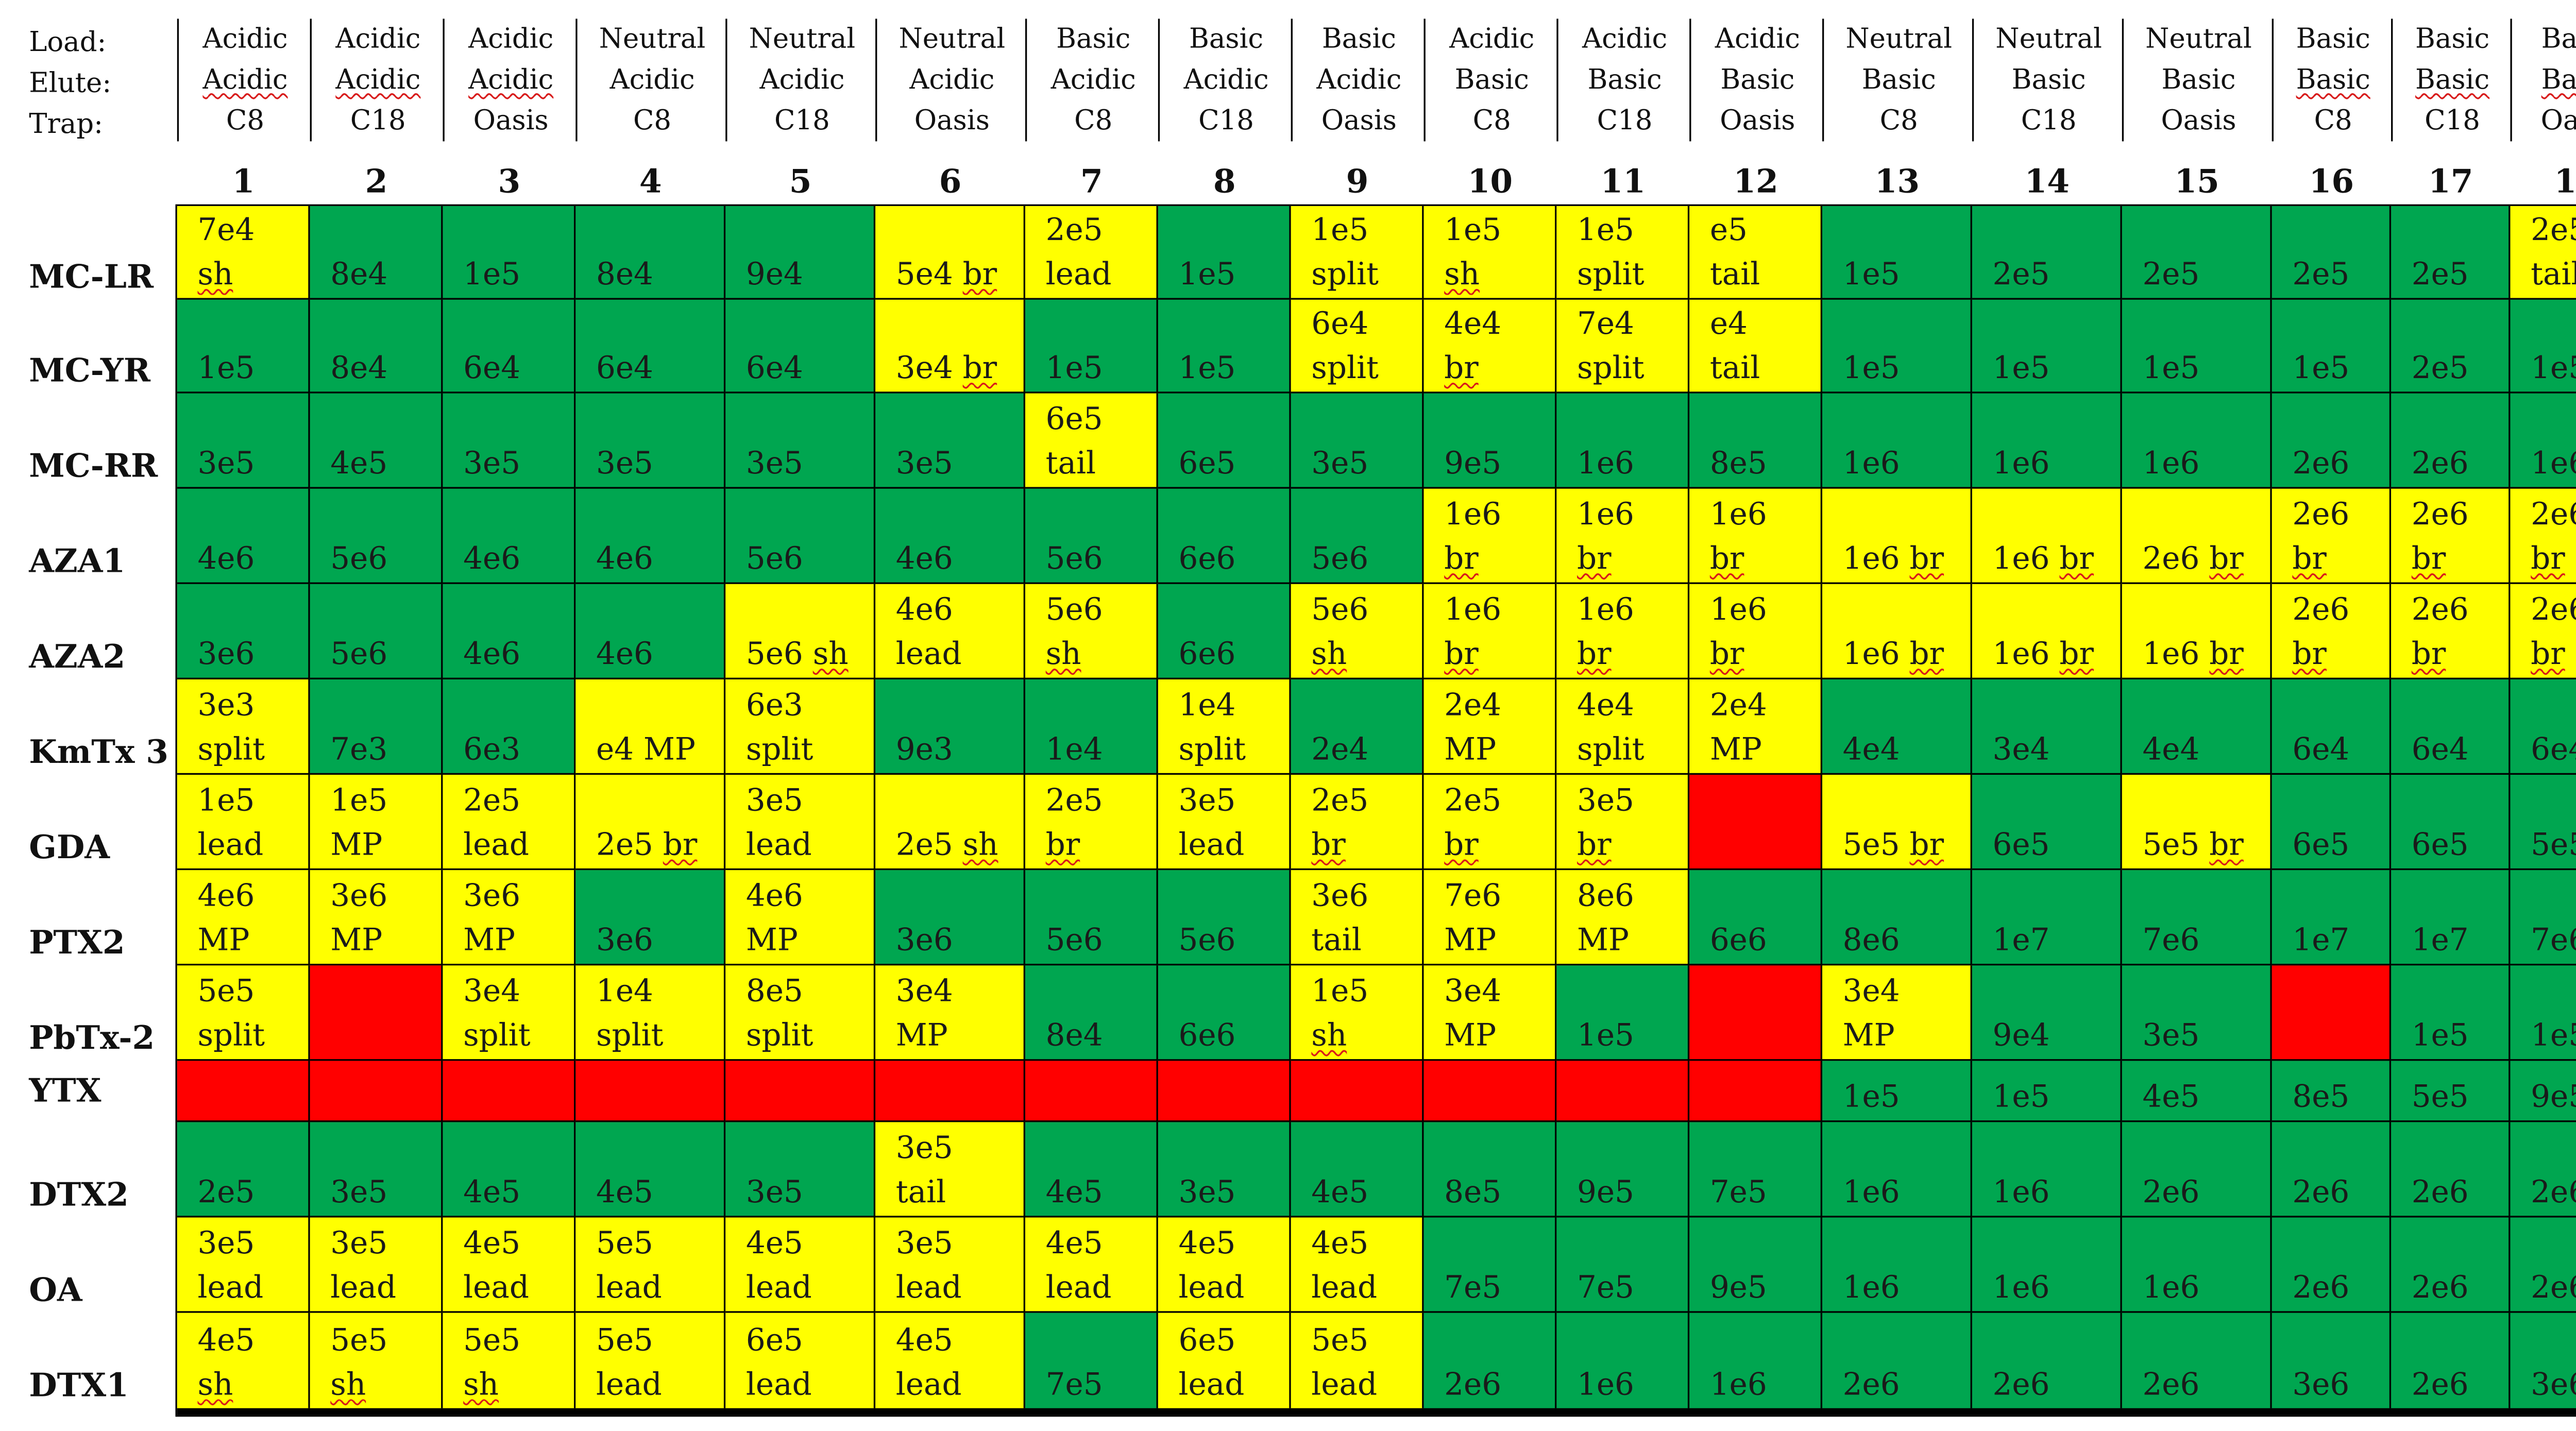  What do you see at coordinates (65, 1091) in the screenshot?
I see `row-label: YTX` at bounding box center [65, 1091].